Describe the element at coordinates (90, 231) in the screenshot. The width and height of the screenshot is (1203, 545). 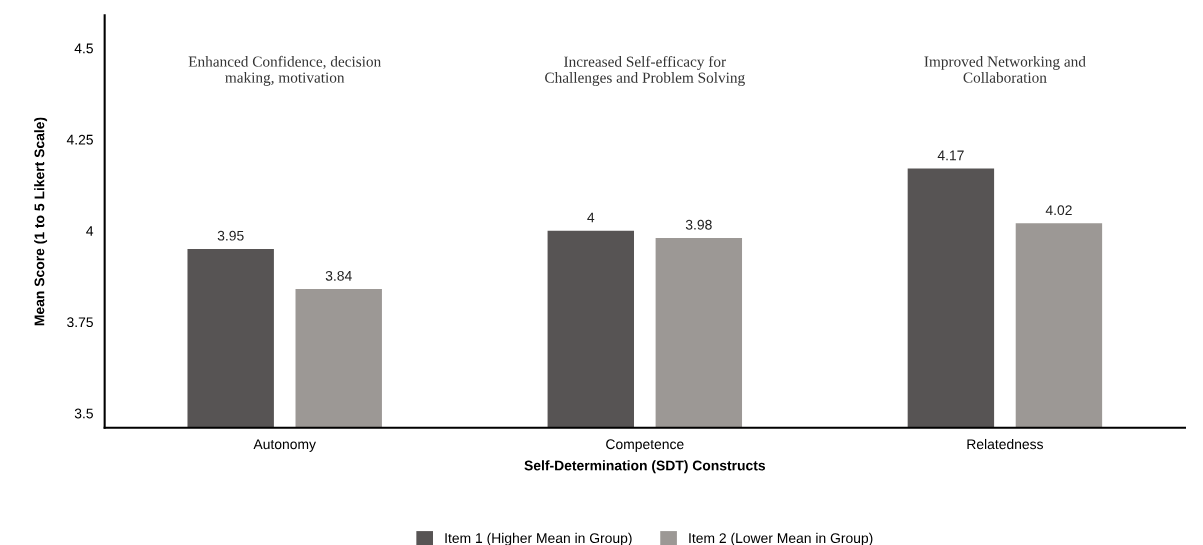
I see `y-tick-label: 4` at that location.